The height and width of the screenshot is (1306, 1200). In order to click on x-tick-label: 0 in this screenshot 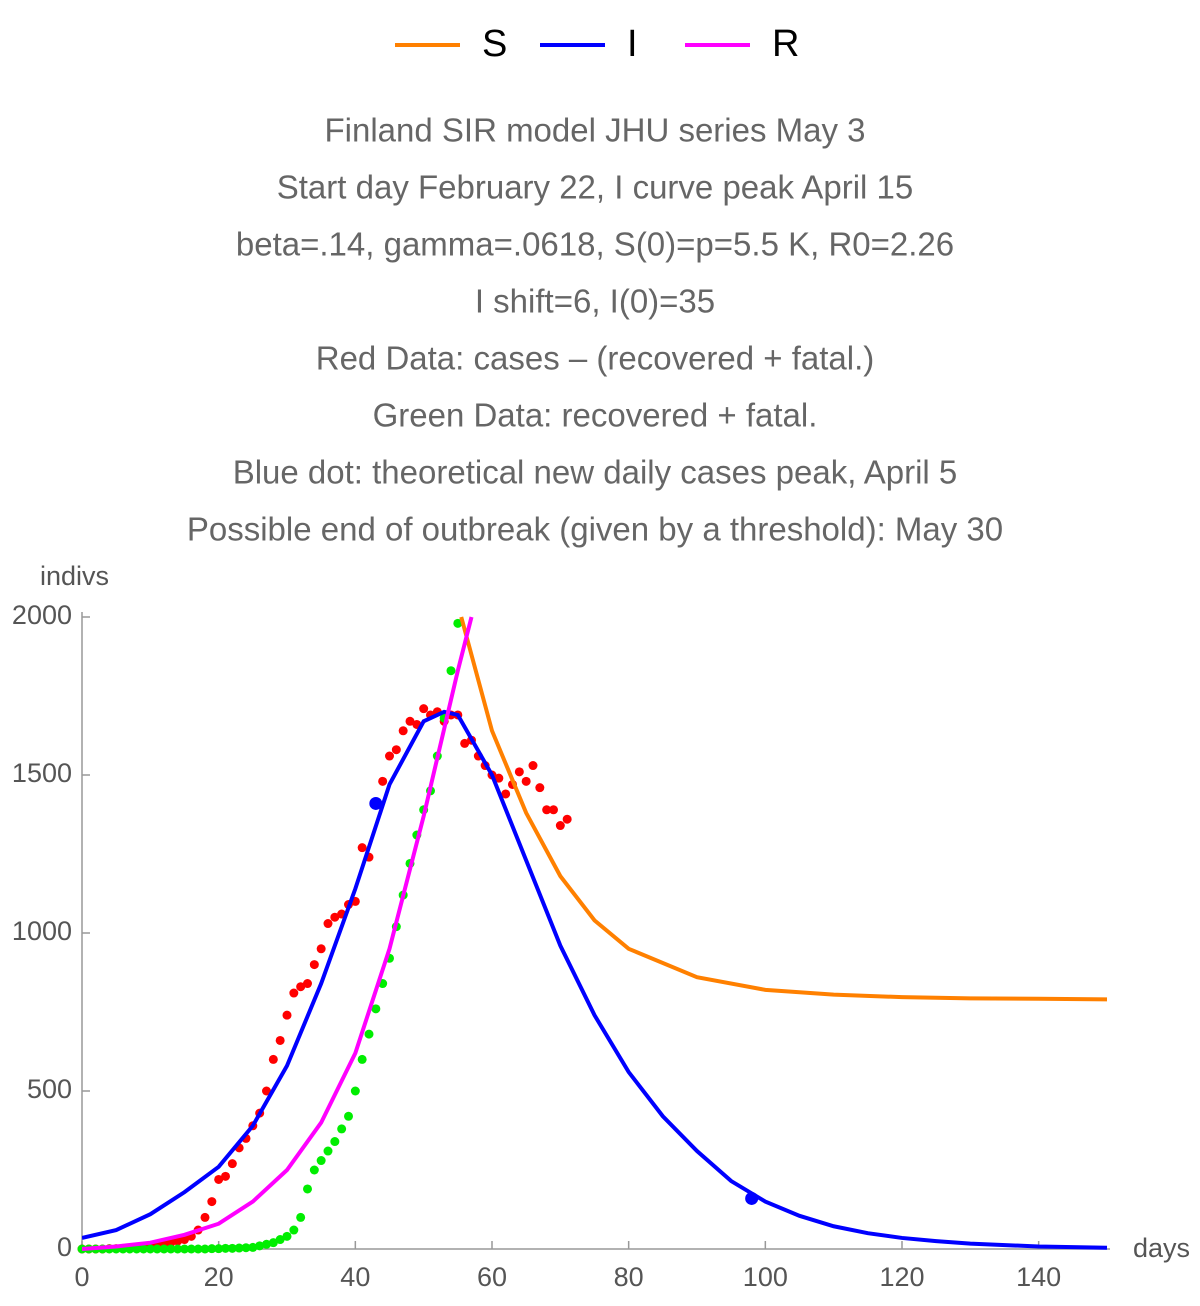, I will do `click(81, 1277)`.